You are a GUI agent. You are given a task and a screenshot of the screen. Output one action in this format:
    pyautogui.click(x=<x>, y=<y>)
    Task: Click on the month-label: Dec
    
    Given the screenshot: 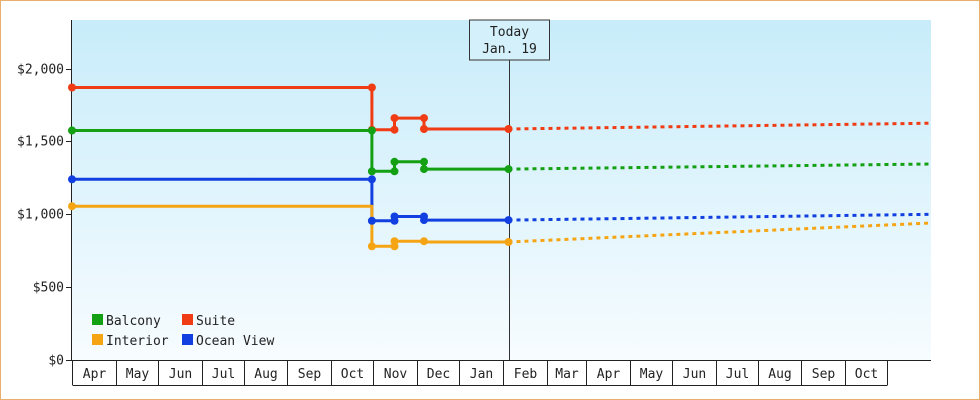 What is the action you would take?
    pyautogui.click(x=438, y=374)
    